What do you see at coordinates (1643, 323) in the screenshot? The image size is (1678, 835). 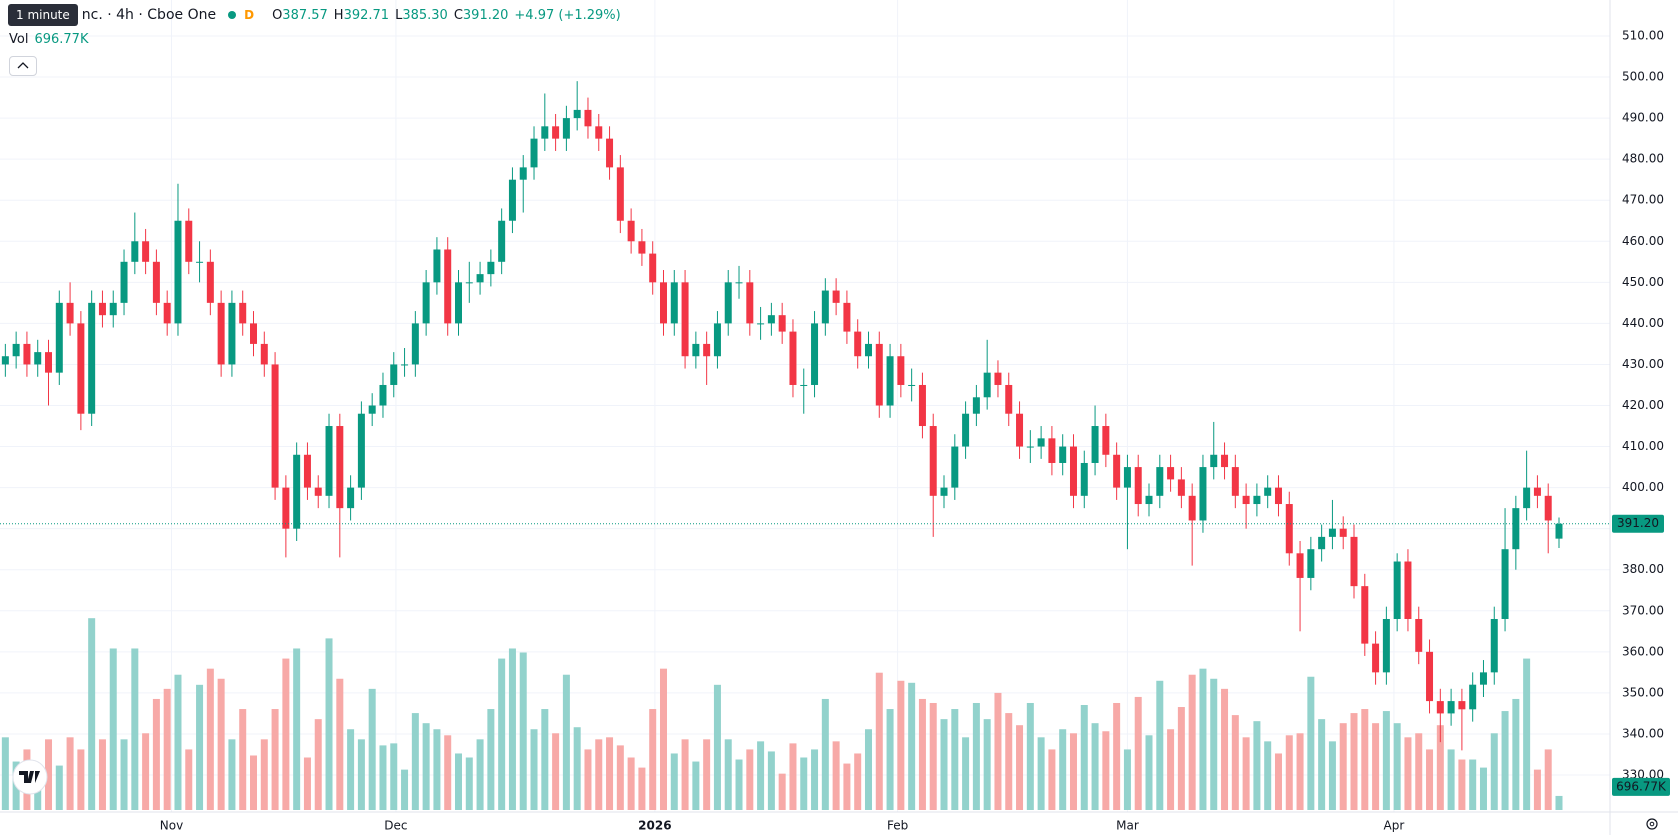 I see `y-tick-label: 440.00` at bounding box center [1643, 323].